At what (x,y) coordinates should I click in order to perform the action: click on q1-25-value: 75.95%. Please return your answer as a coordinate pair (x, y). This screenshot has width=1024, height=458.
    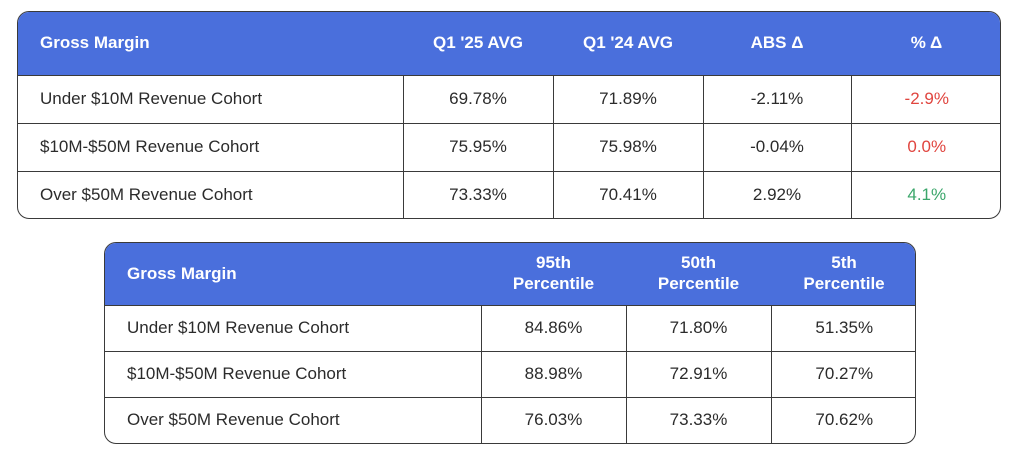
    Looking at the image, I should click on (477, 146).